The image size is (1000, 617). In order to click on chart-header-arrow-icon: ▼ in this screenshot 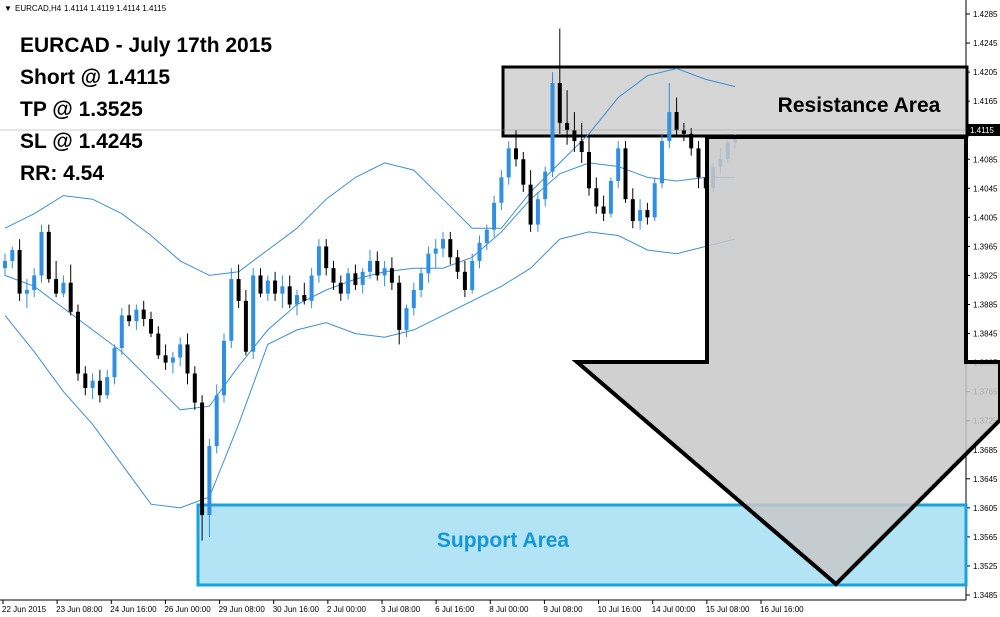, I will do `click(8, 8)`.